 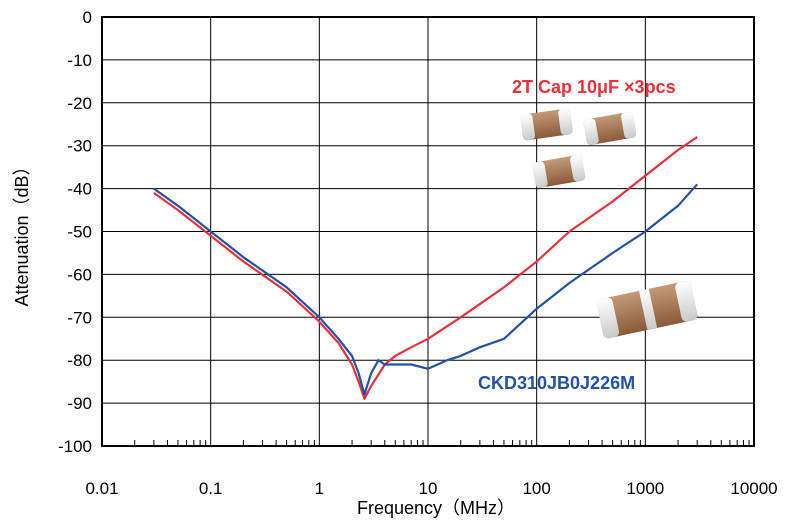 I want to click on x-tick-label: 0.1, so click(x=211, y=488).